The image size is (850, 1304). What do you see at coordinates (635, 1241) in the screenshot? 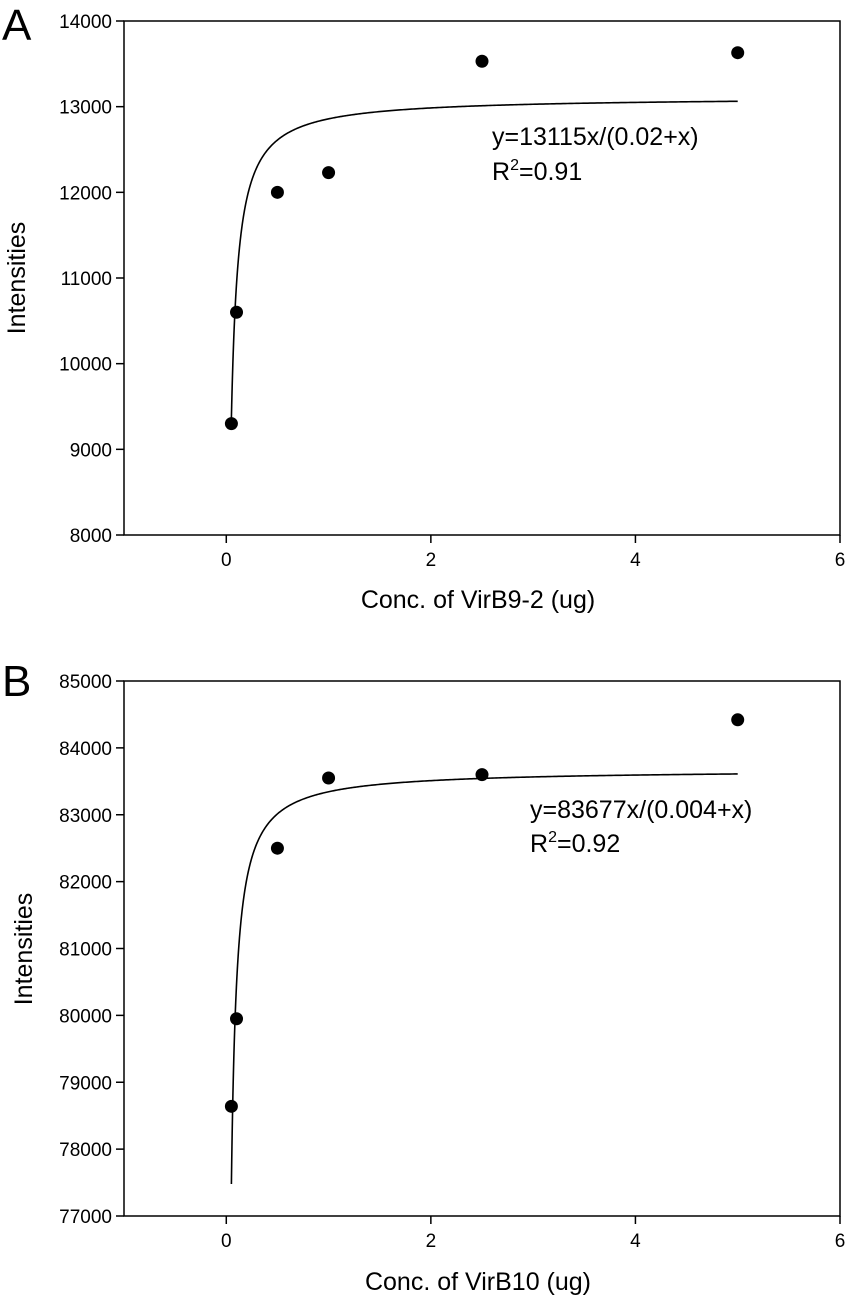
I see `chart-b-x-tick-label: 4` at bounding box center [635, 1241].